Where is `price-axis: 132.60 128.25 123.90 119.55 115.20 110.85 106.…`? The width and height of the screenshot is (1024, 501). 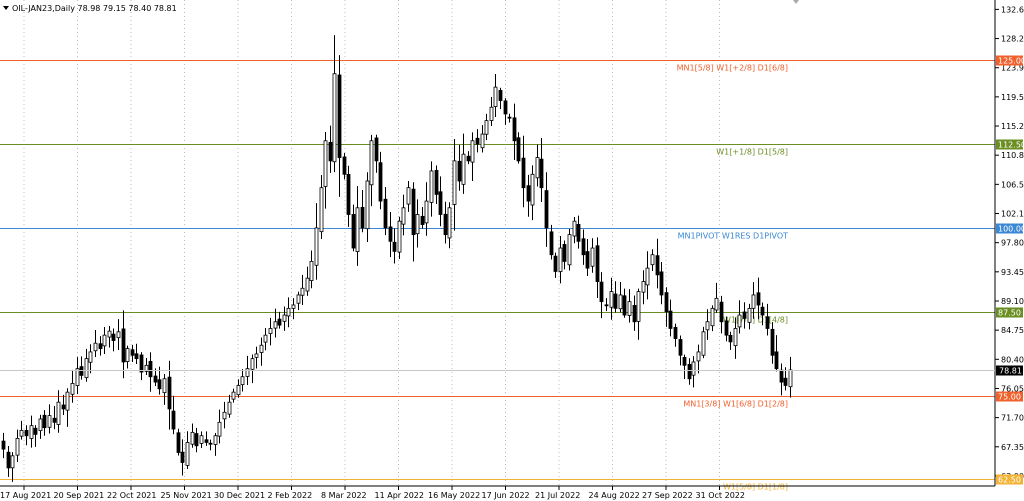
price-axis: 132.60 128.25 123.90 119.55 115.20 110.85 106.… is located at coordinates (1009, 243).